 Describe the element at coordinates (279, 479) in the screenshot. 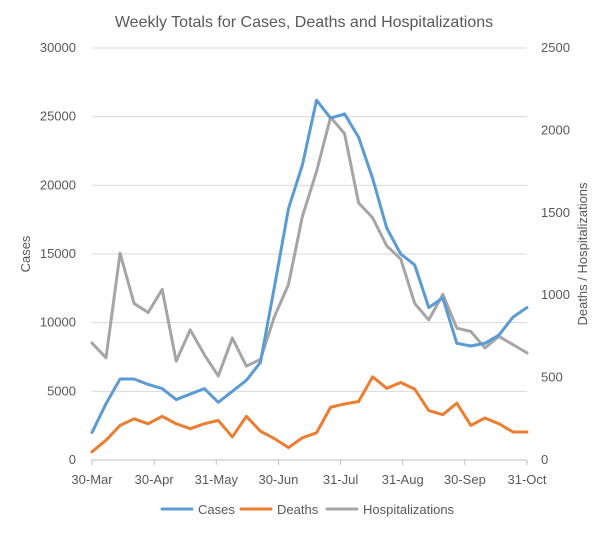

I see `x-tick-label: 30-Jun` at that location.